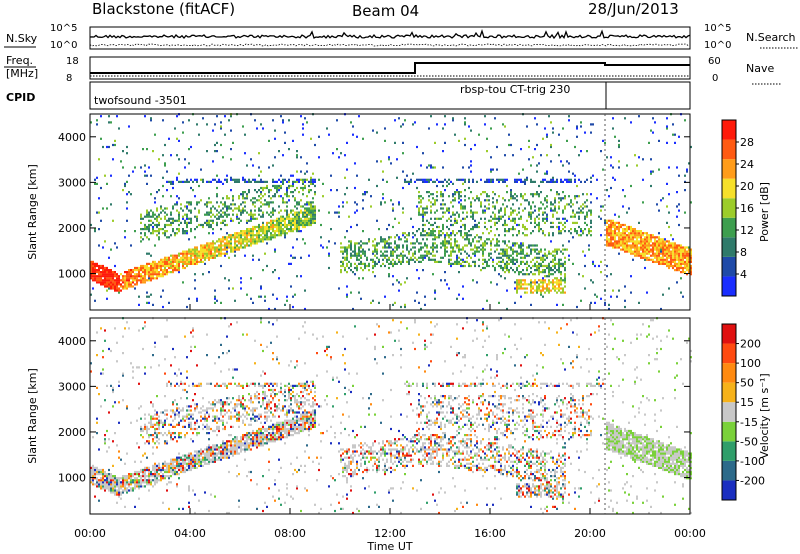 This screenshot has height=554, width=800. Describe the element at coordinates (163, 9) in the screenshot. I see `station-title: Blackstone (fitACF)` at that location.